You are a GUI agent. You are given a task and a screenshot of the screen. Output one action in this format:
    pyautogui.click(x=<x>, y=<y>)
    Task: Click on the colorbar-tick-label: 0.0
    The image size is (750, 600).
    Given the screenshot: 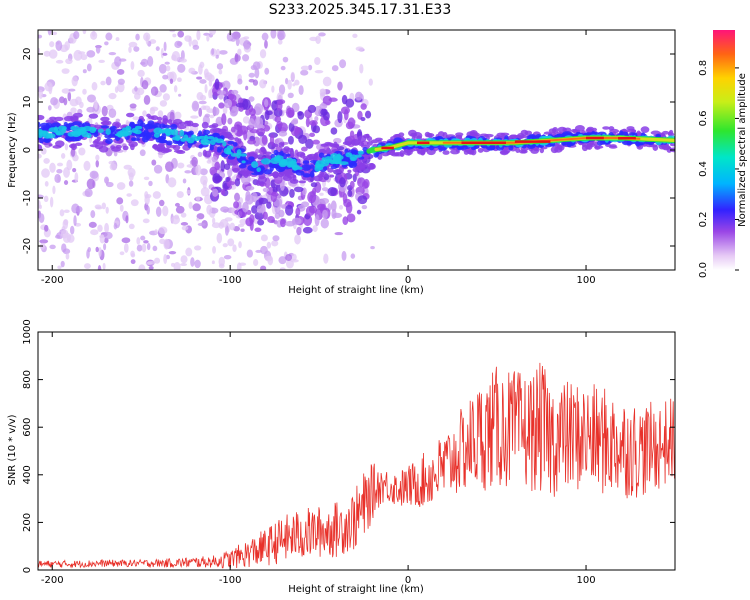 What is the action you would take?
    pyautogui.click(x=703, y=270)
    